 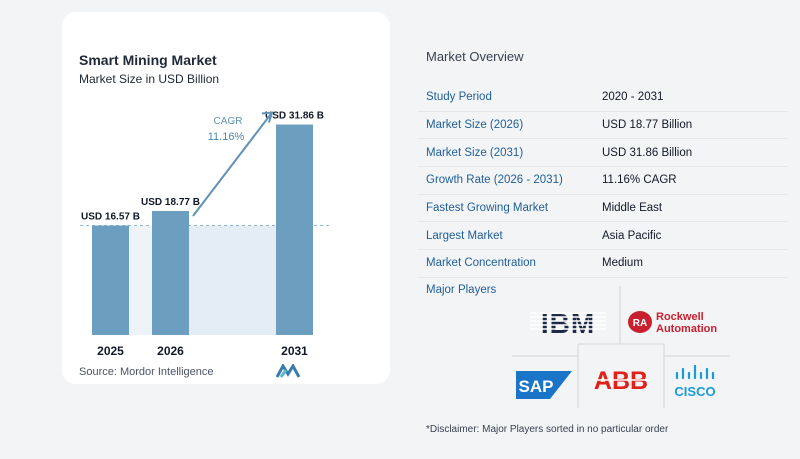 I want to click on row-label: Fastest Growing Market, so click(x=487, y=208).